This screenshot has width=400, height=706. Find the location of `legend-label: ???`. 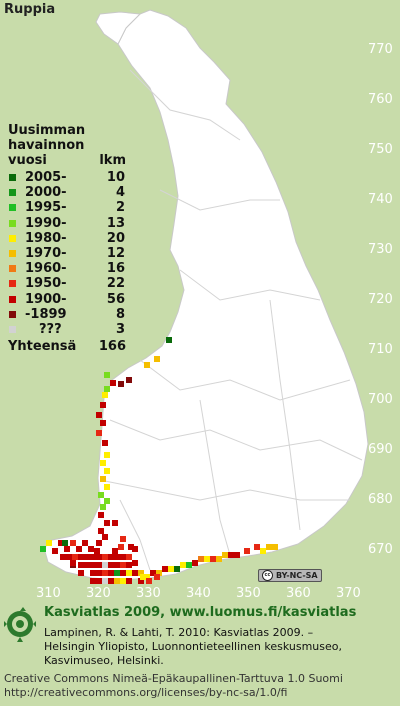

legend-label: ??? is located at coordinates (50, 329).